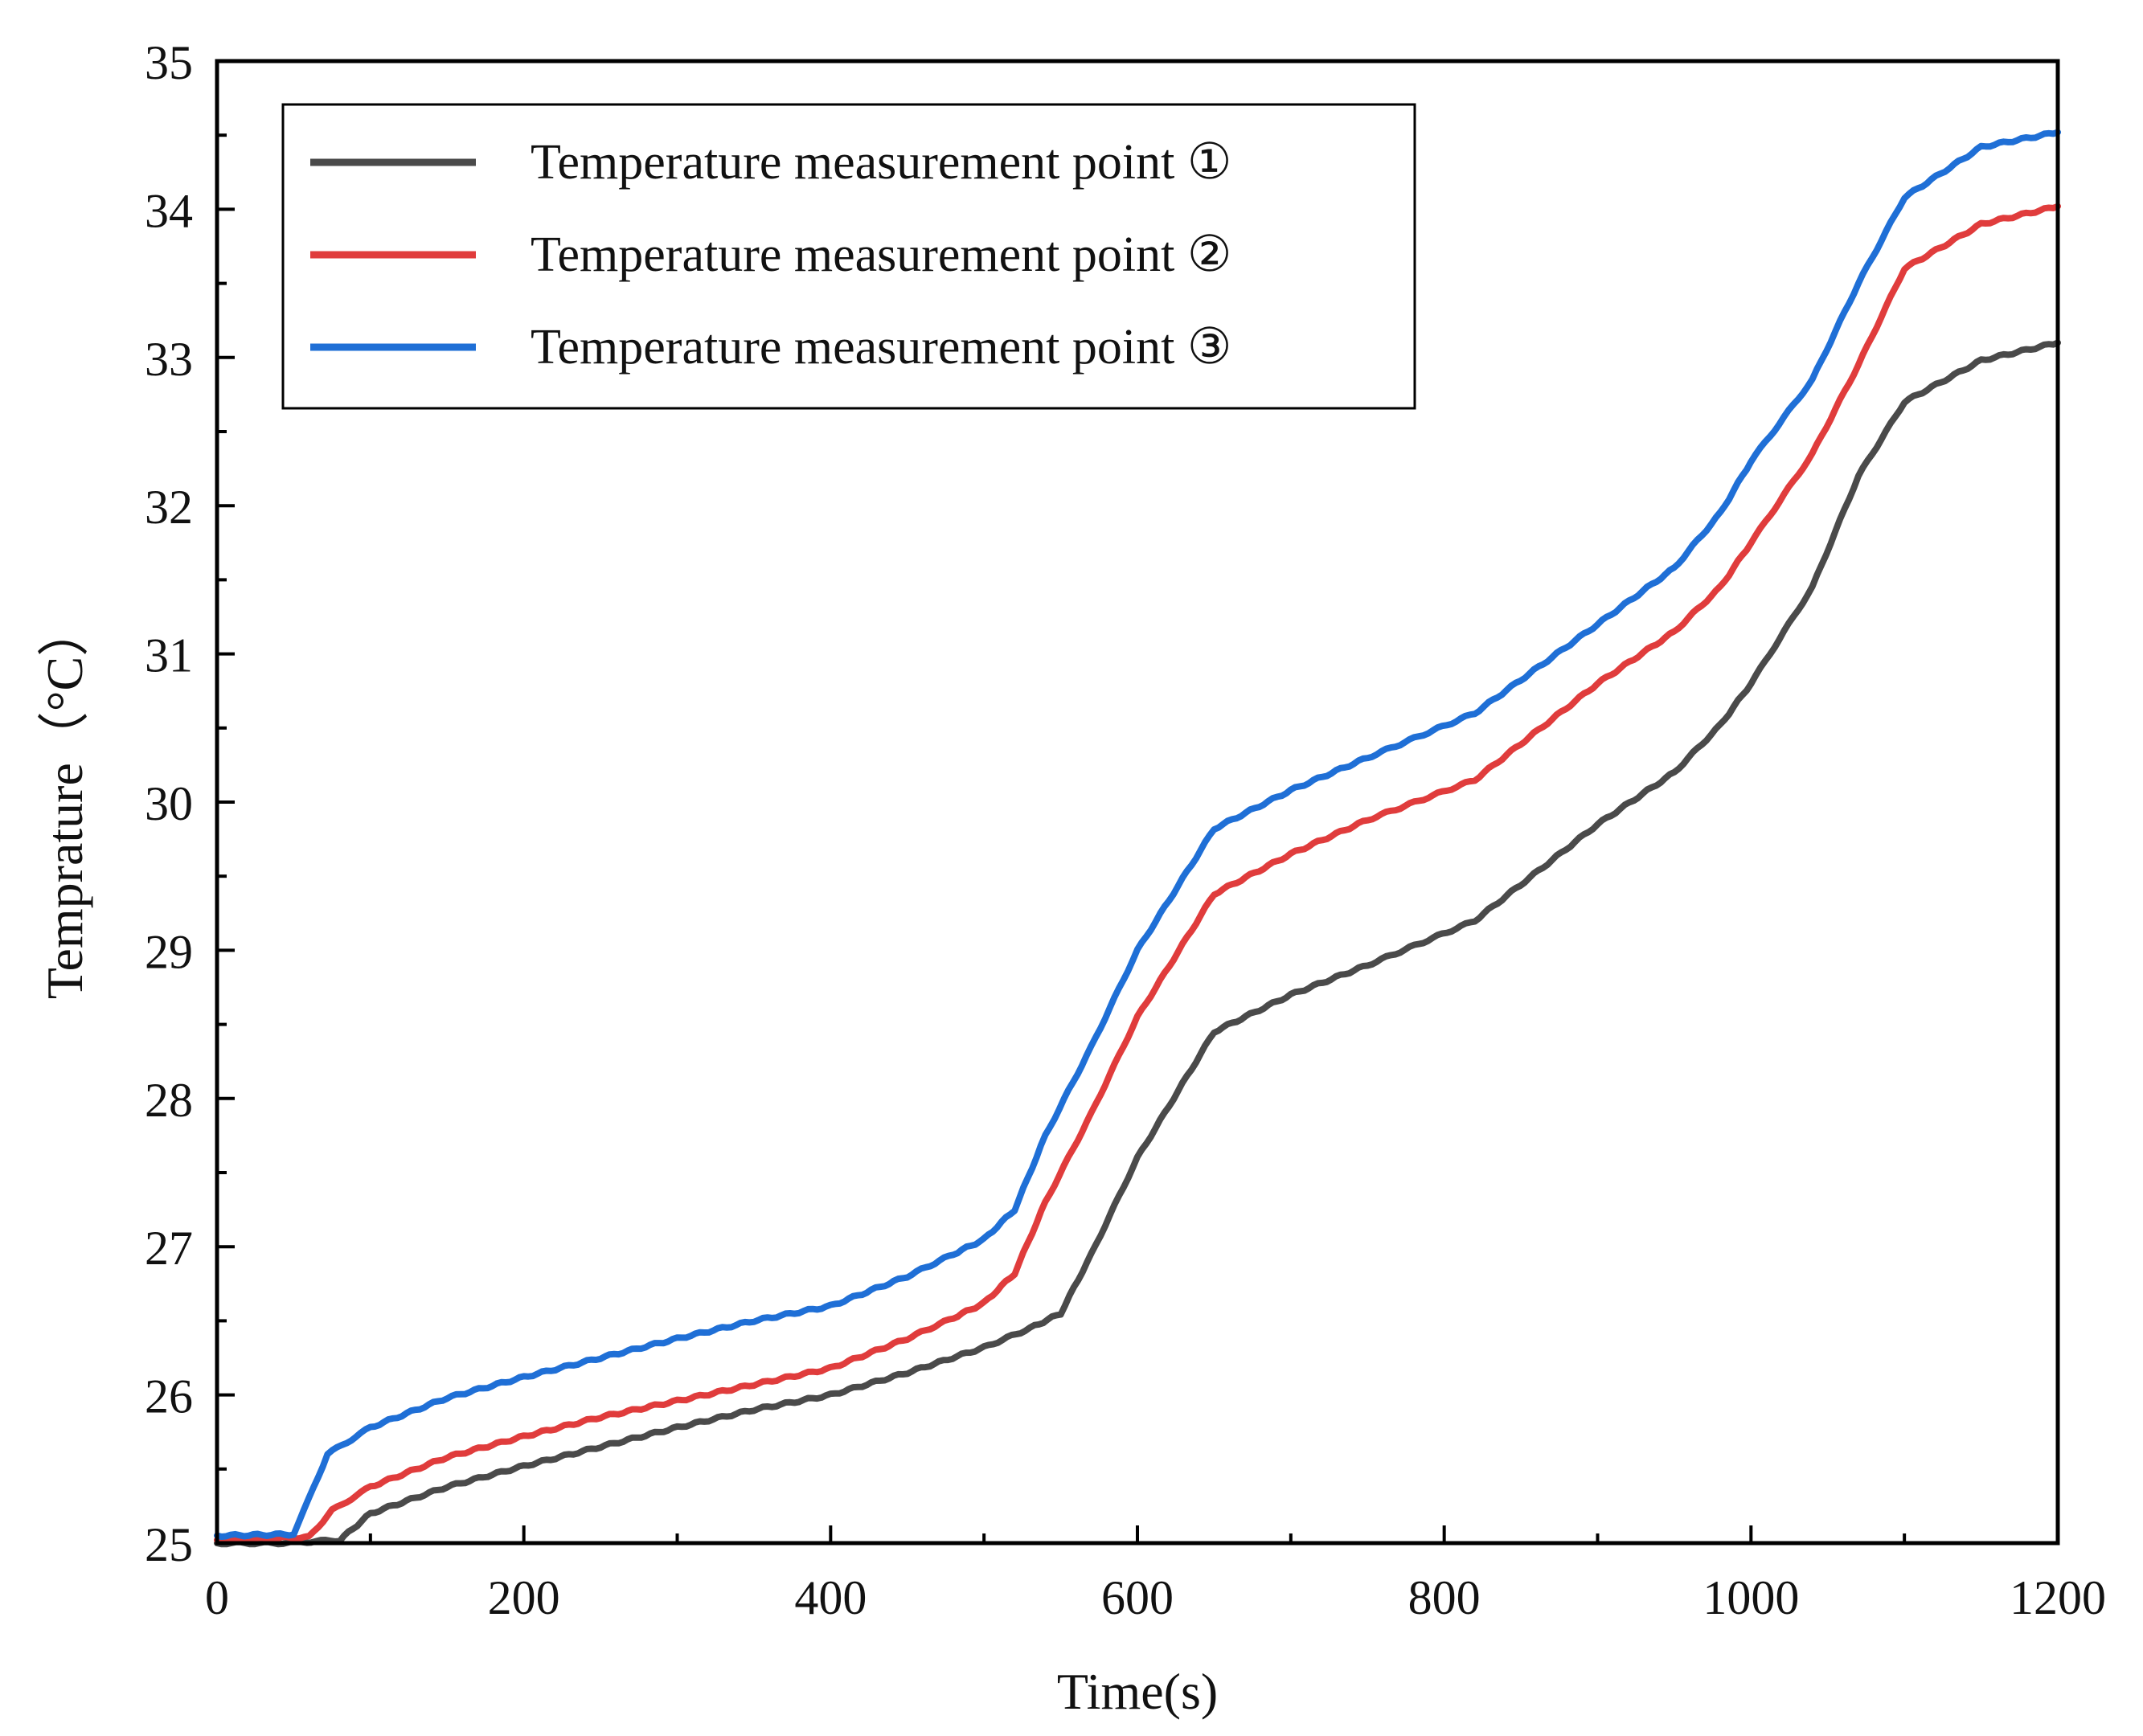 The width and height of the screenshot is (2143, 1736). What do you see at coordinates (1137, 1691) in the screenshot?
I see `x-axis-title: Time(s)` at bounding box center [1137, 1691].